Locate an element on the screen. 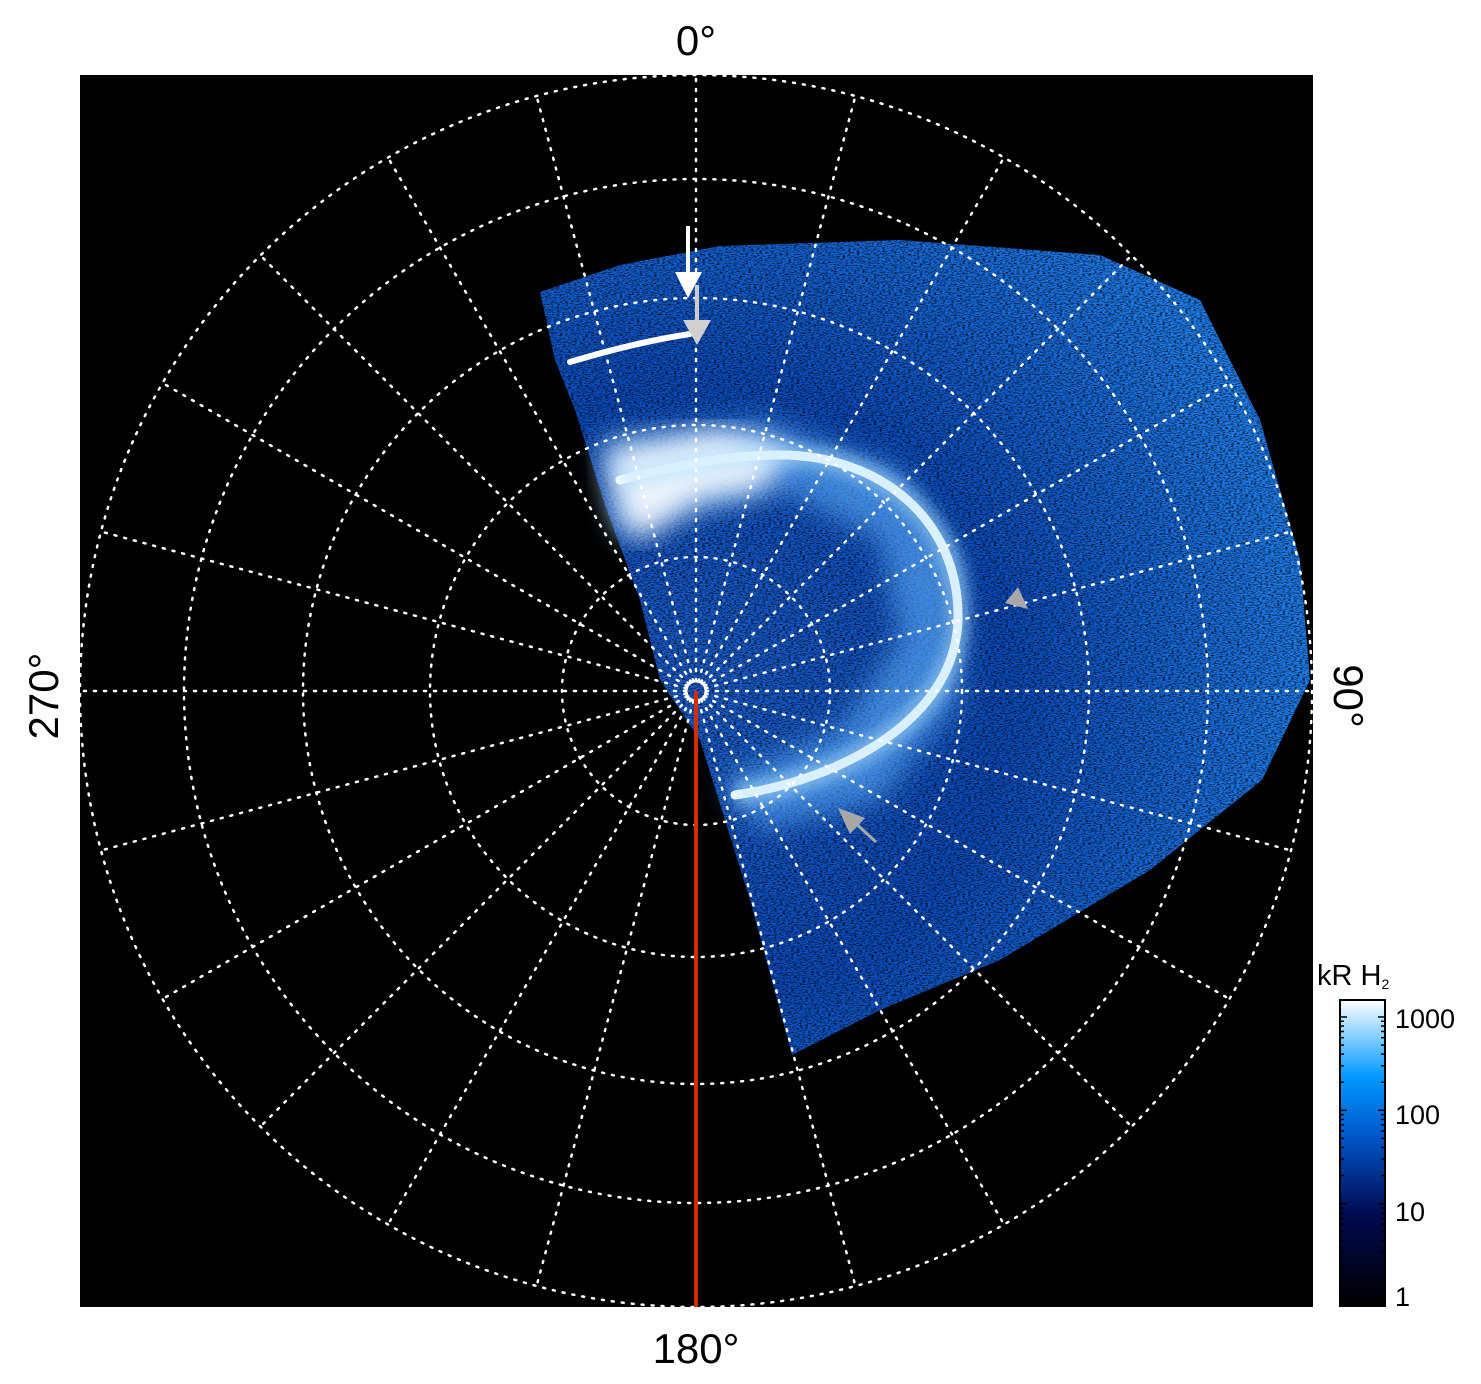 This screenshot has height=1384, width=1481. main-oval-glow is located at coordinates (794, 624).